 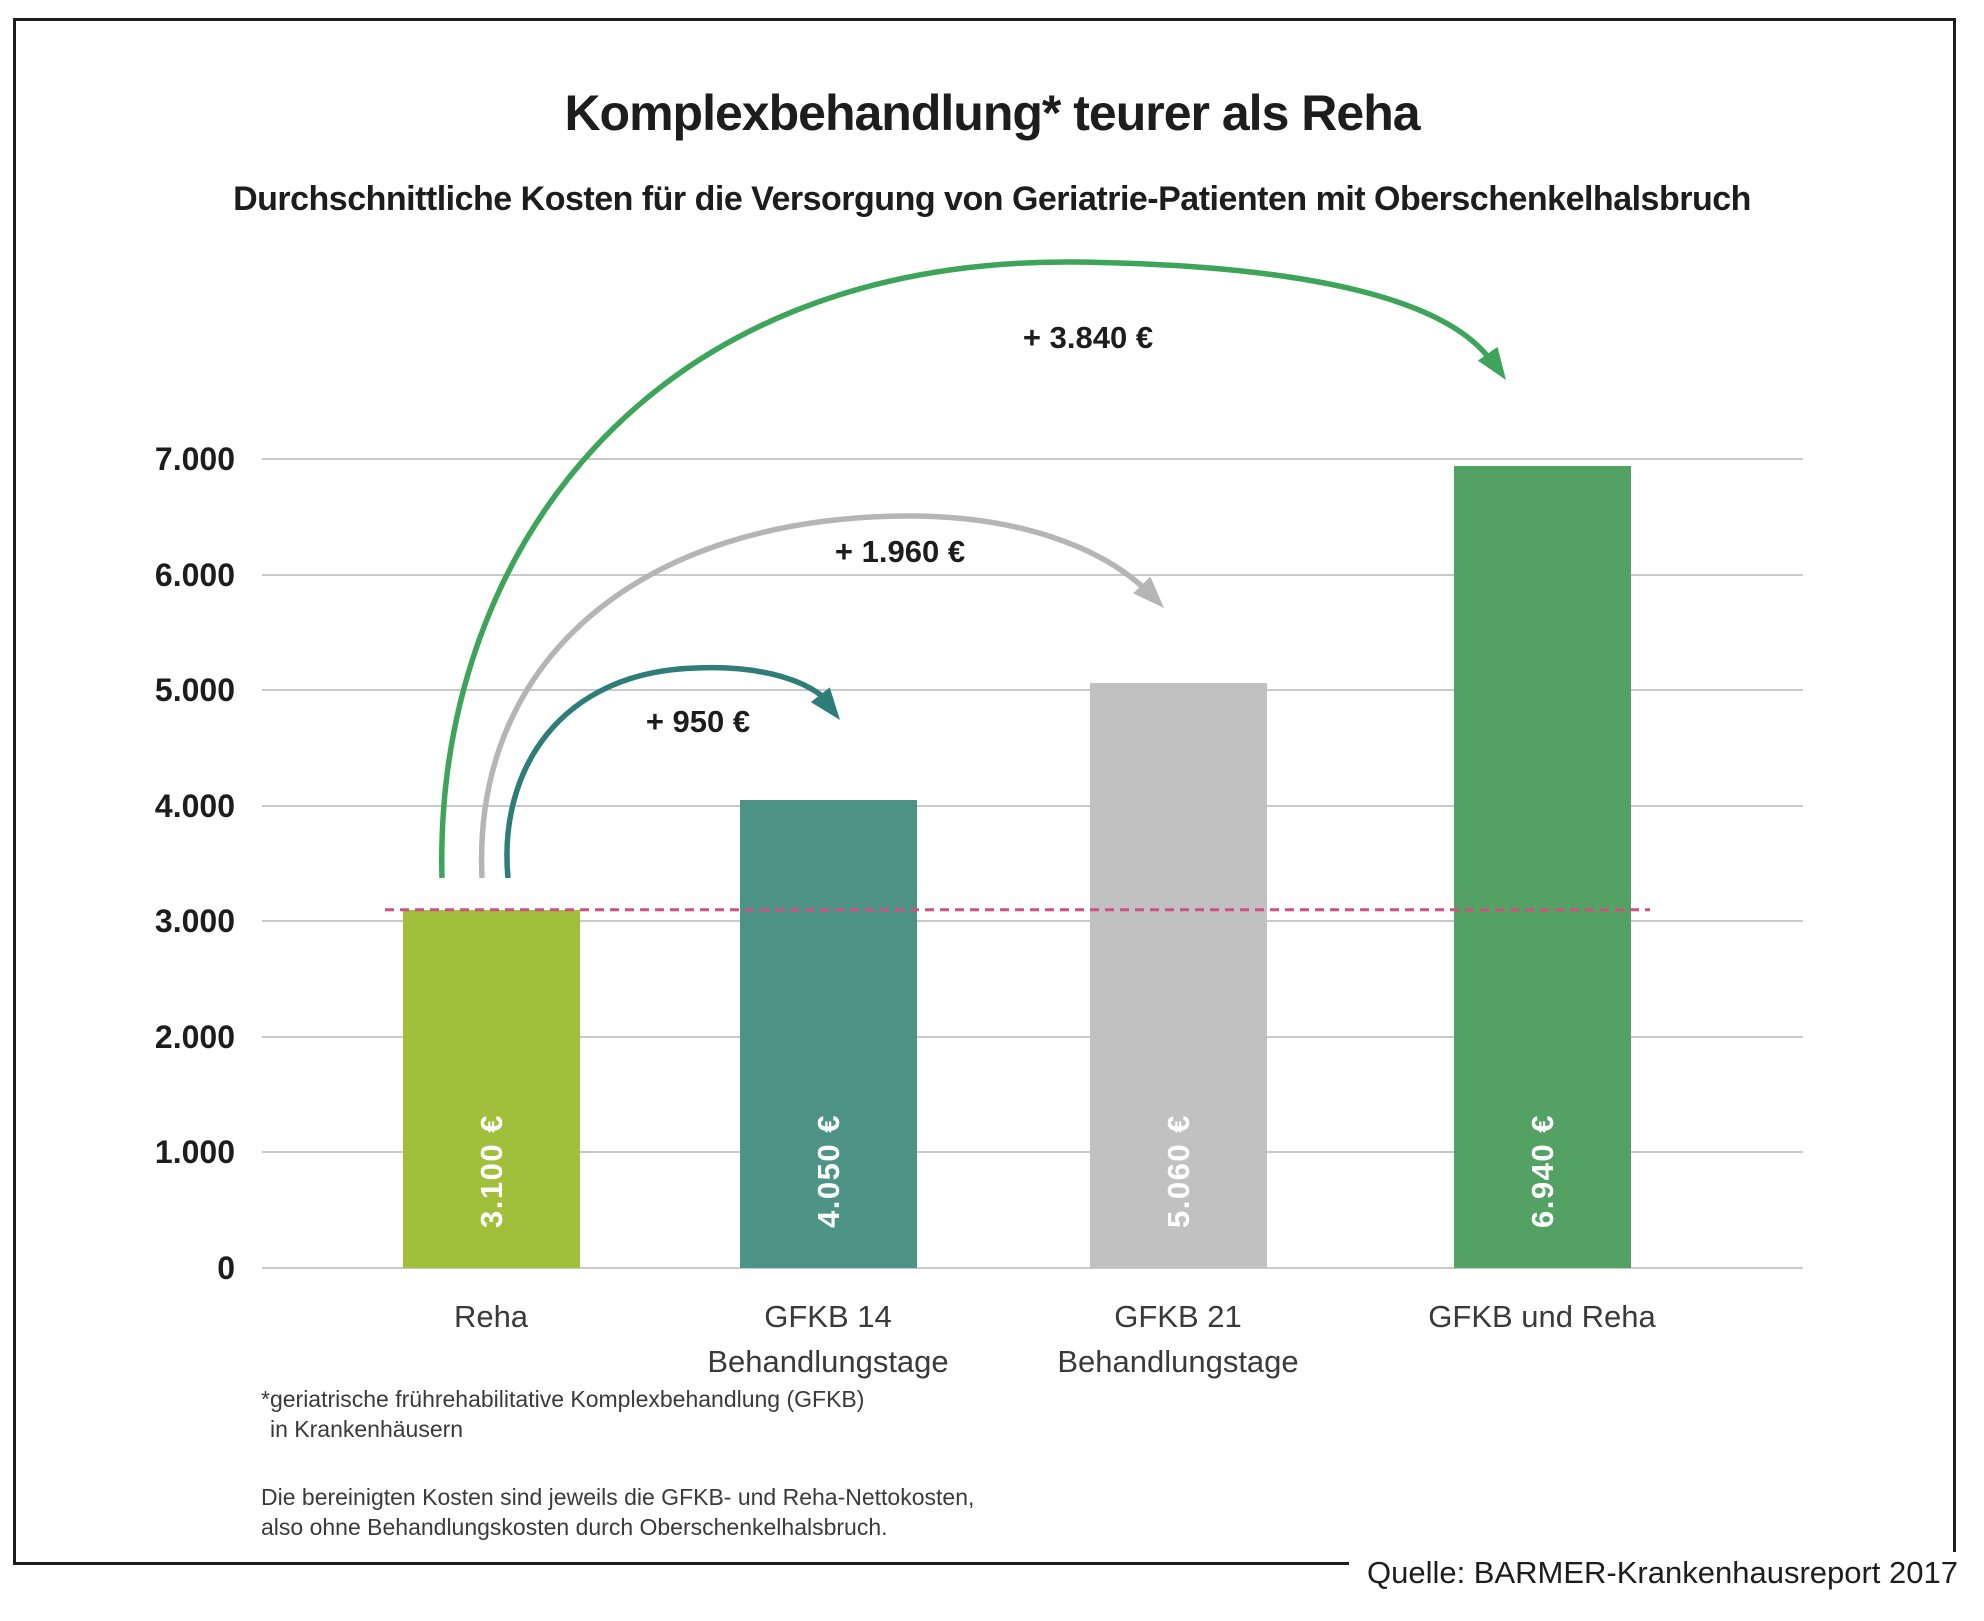 What do you see at coordinates (1654, 1576) in the screenshot?
I see `source-credit: Quelle: BARMER-Krankenhausreport 2017` at bounding box center [1654, 1576].